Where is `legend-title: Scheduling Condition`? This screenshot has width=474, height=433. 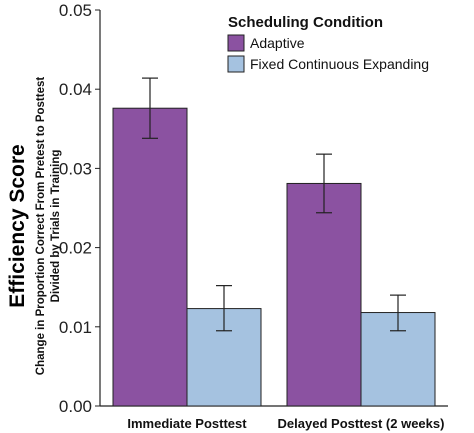
legend-title: Scheduling Condition is located at coordinates (305, 22).